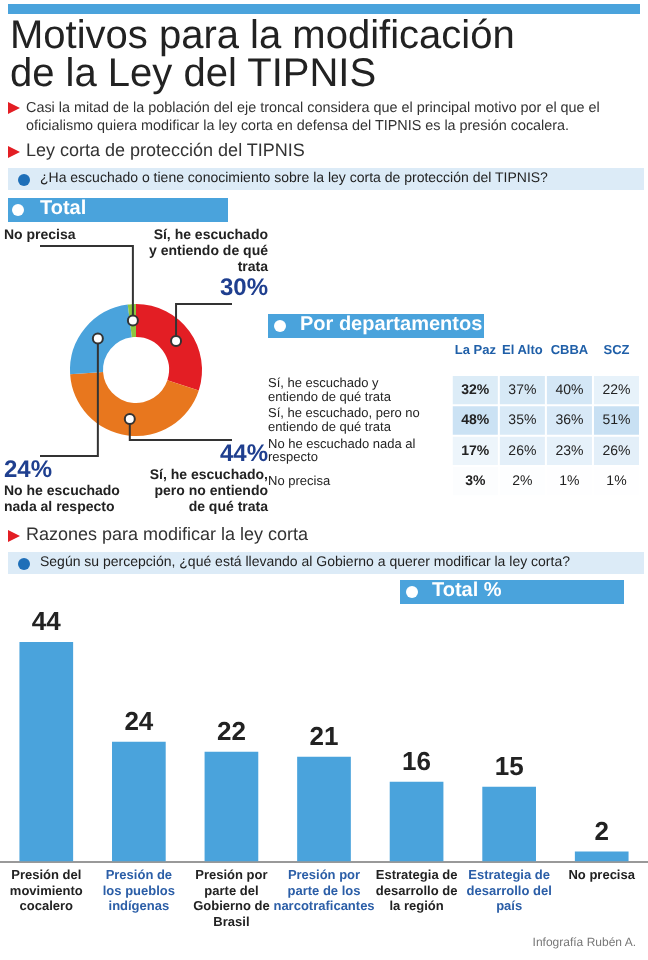  Describe the element at coordinates (165, 150) in the screenshot. I see `text: Ley corta de protección del TIPNIS` at that location.